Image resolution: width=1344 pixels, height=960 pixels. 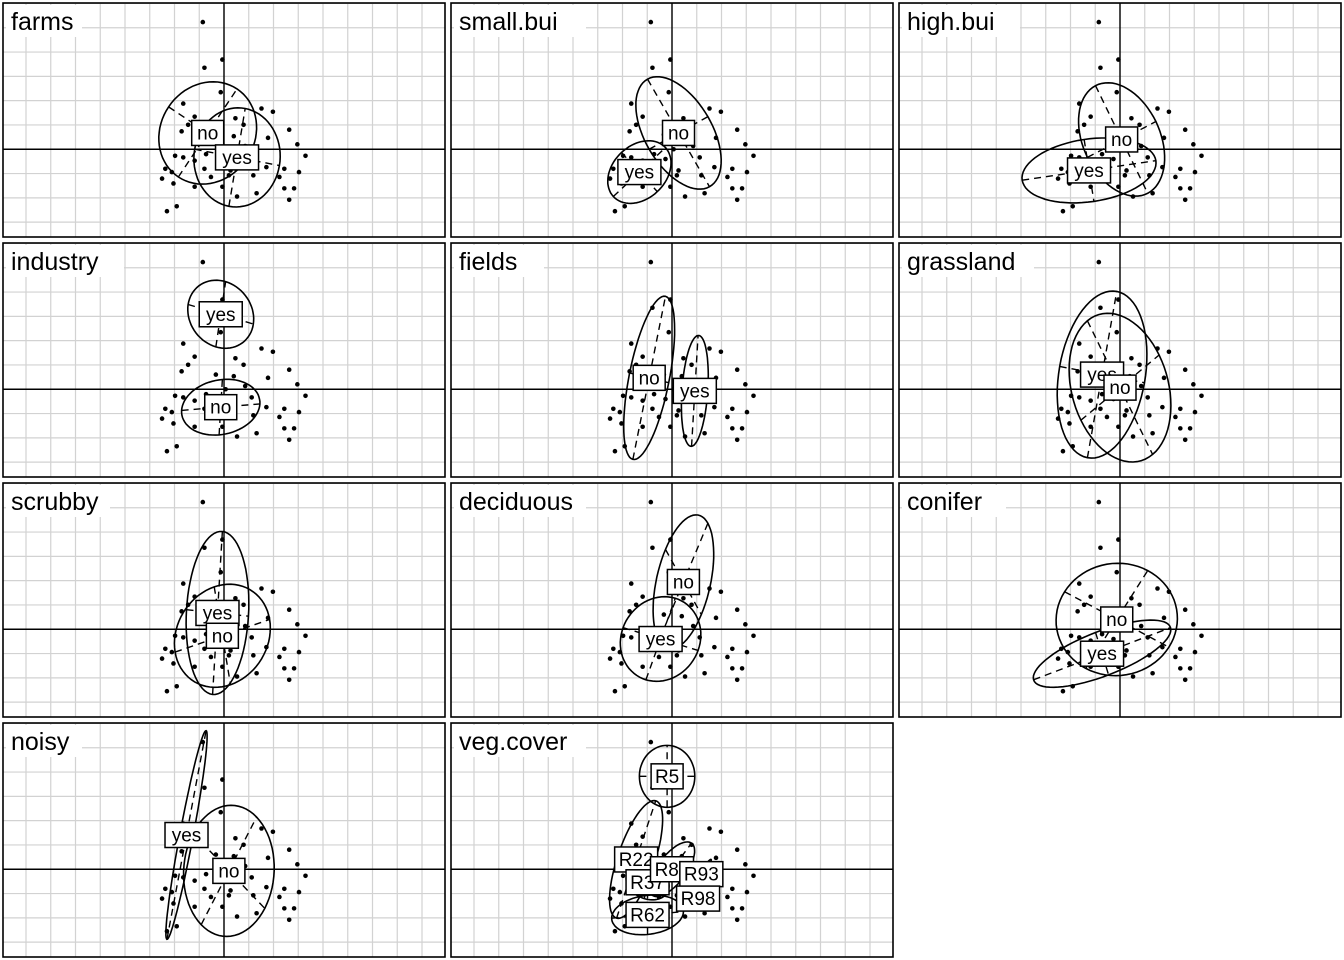 I want to click on panel-title: fields, so click(x=488, y=262).